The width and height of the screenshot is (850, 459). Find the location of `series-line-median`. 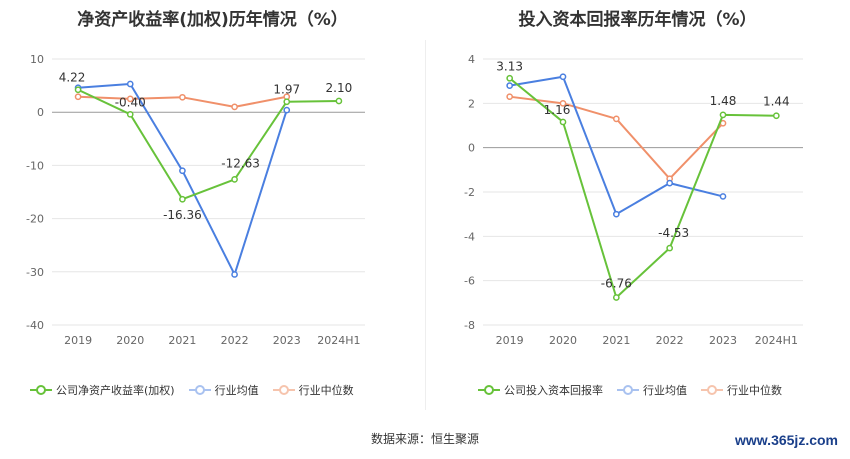

series-line-median is located at coordinates (616, 137).